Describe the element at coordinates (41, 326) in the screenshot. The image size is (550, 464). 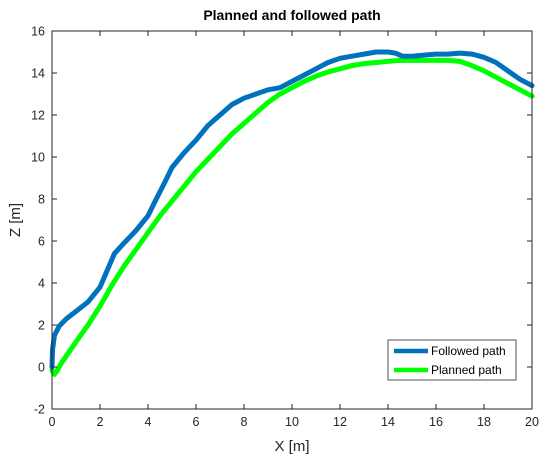
I see `y-tick-label: 2` at that location.